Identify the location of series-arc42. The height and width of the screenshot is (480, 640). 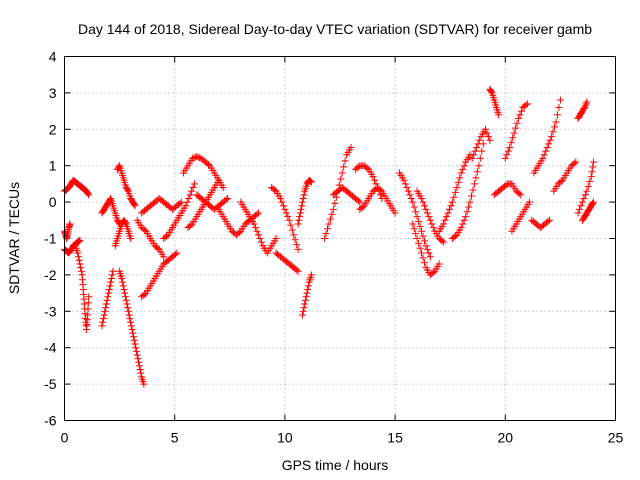
(587, 211).